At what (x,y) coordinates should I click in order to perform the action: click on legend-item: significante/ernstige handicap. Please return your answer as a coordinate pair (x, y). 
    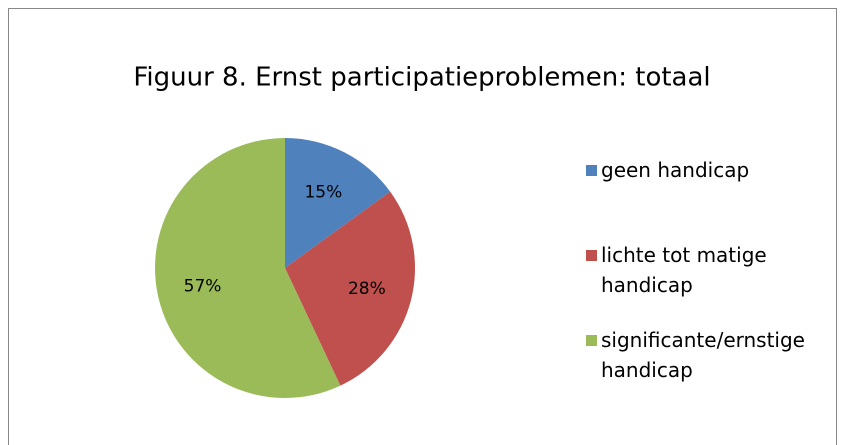
    Looking at the image, I should click on (706, 355).